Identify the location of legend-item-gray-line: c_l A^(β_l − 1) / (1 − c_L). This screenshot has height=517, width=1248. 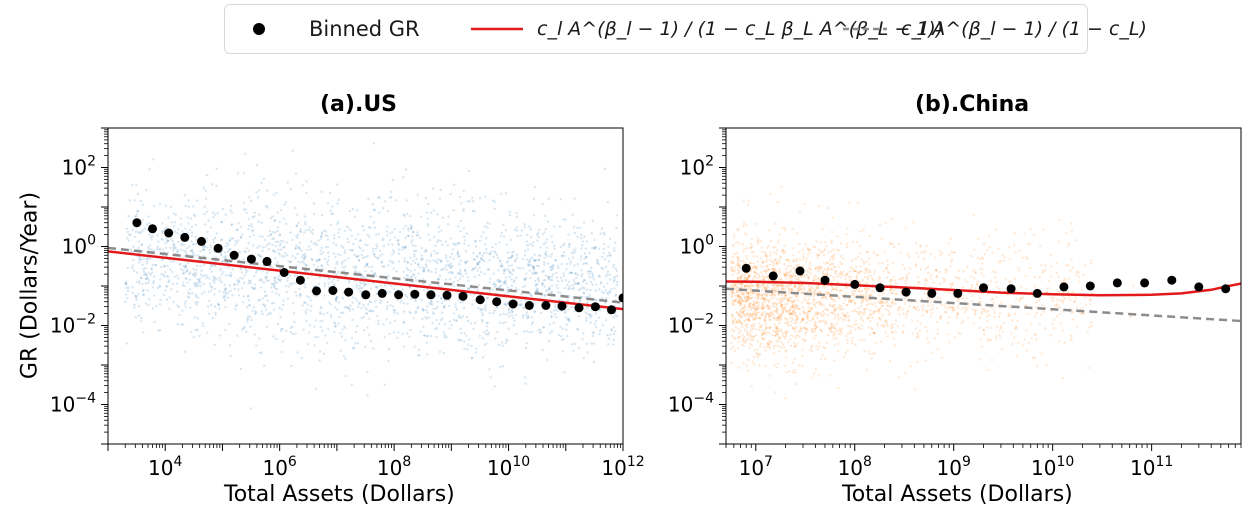
(995, 29).